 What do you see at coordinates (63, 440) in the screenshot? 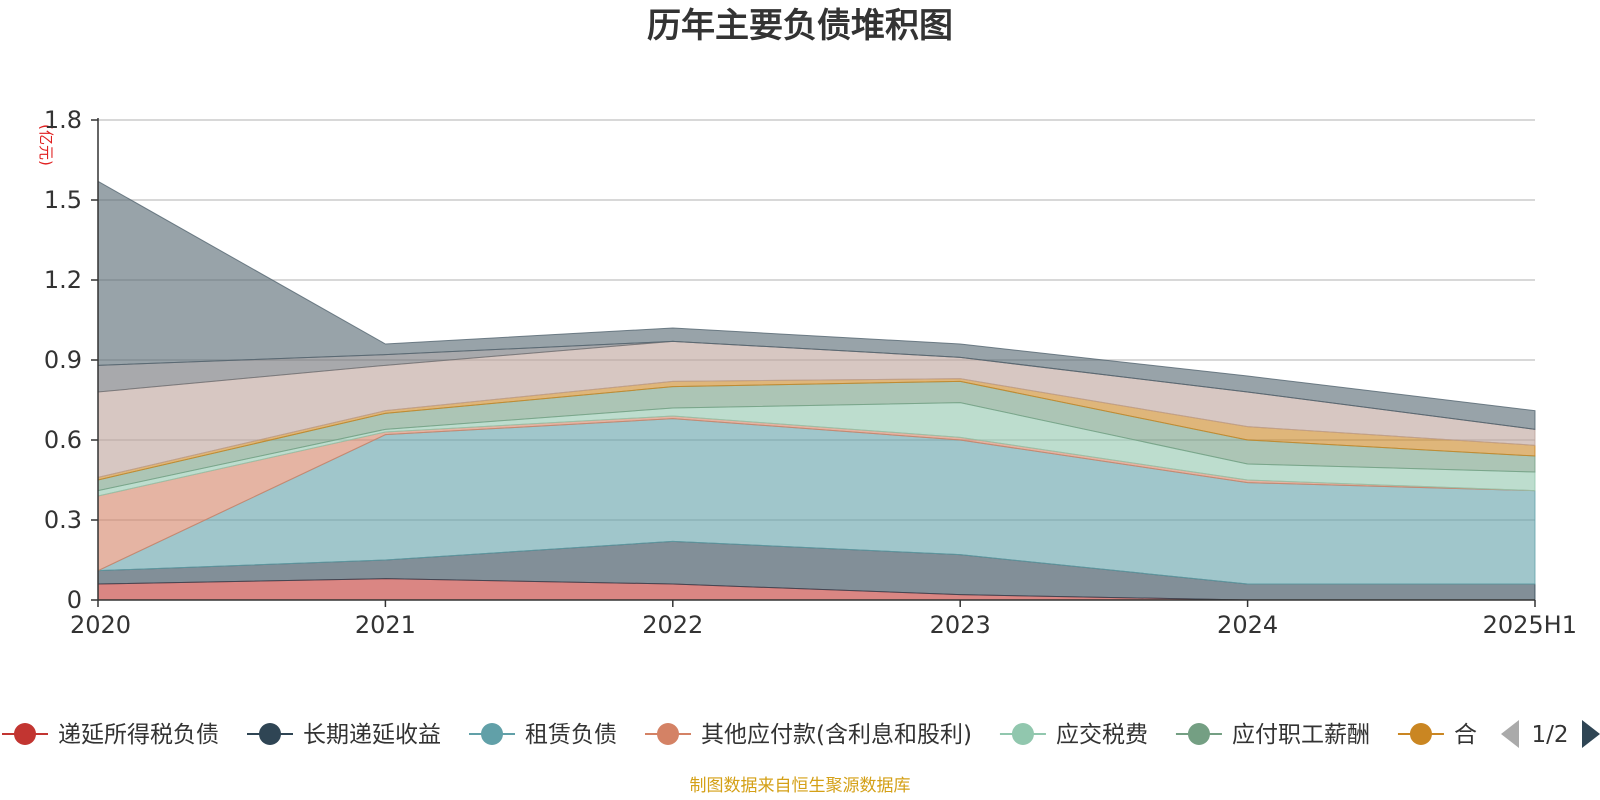
I see `y-tick-label: 0.6` at bounding box center [63, 440].